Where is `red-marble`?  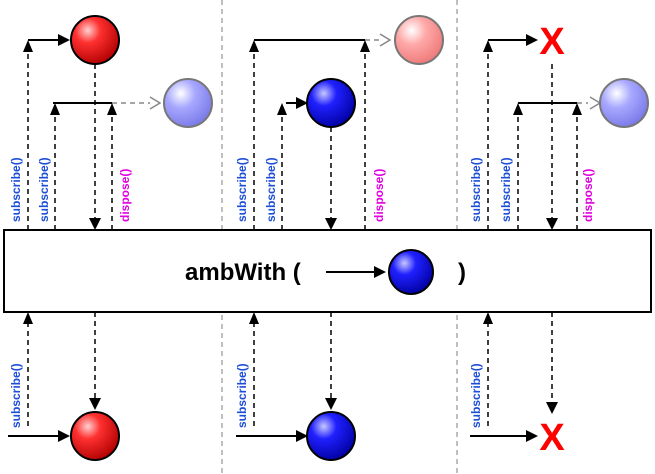
red-marble is located at coordinates (95, 40).